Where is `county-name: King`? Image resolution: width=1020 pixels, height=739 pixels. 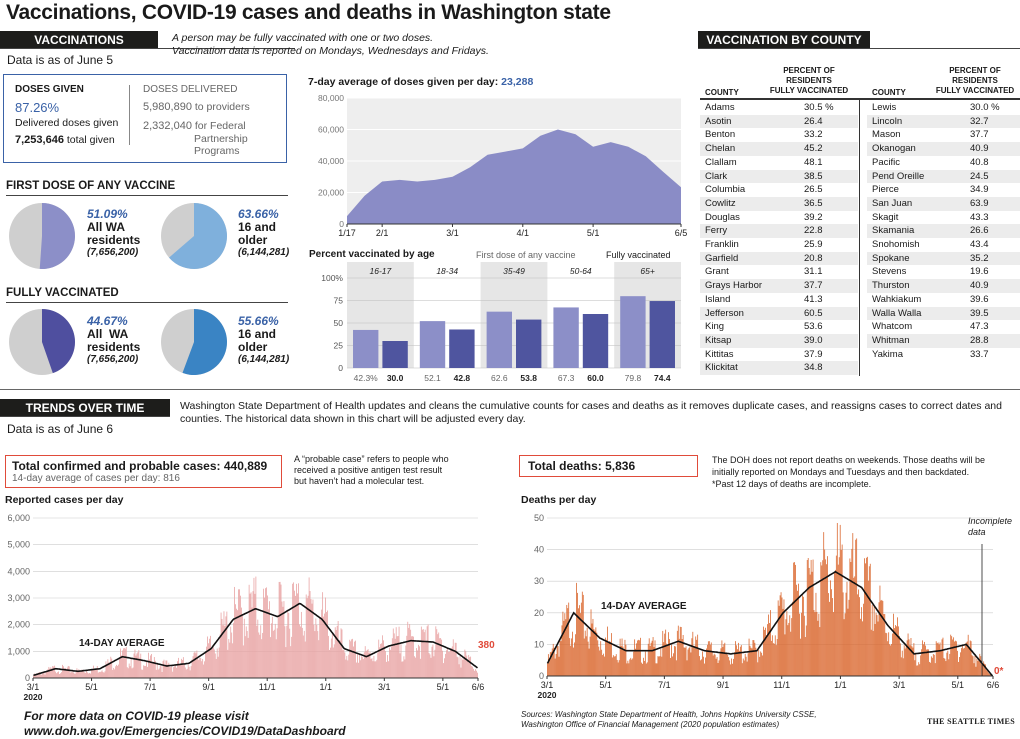 county-name: King is located at coordinates (715, 327).